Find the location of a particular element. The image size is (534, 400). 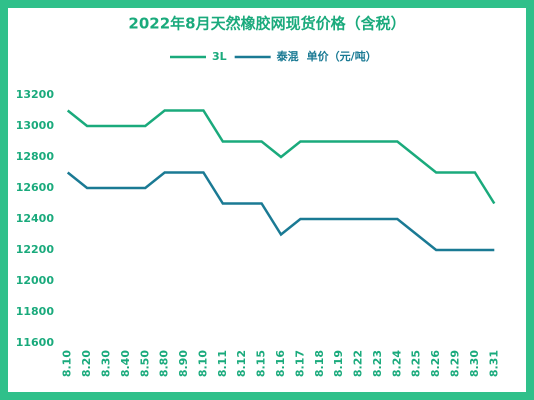

x-tick-label: 8.16 is located at coordinates (280, 363).